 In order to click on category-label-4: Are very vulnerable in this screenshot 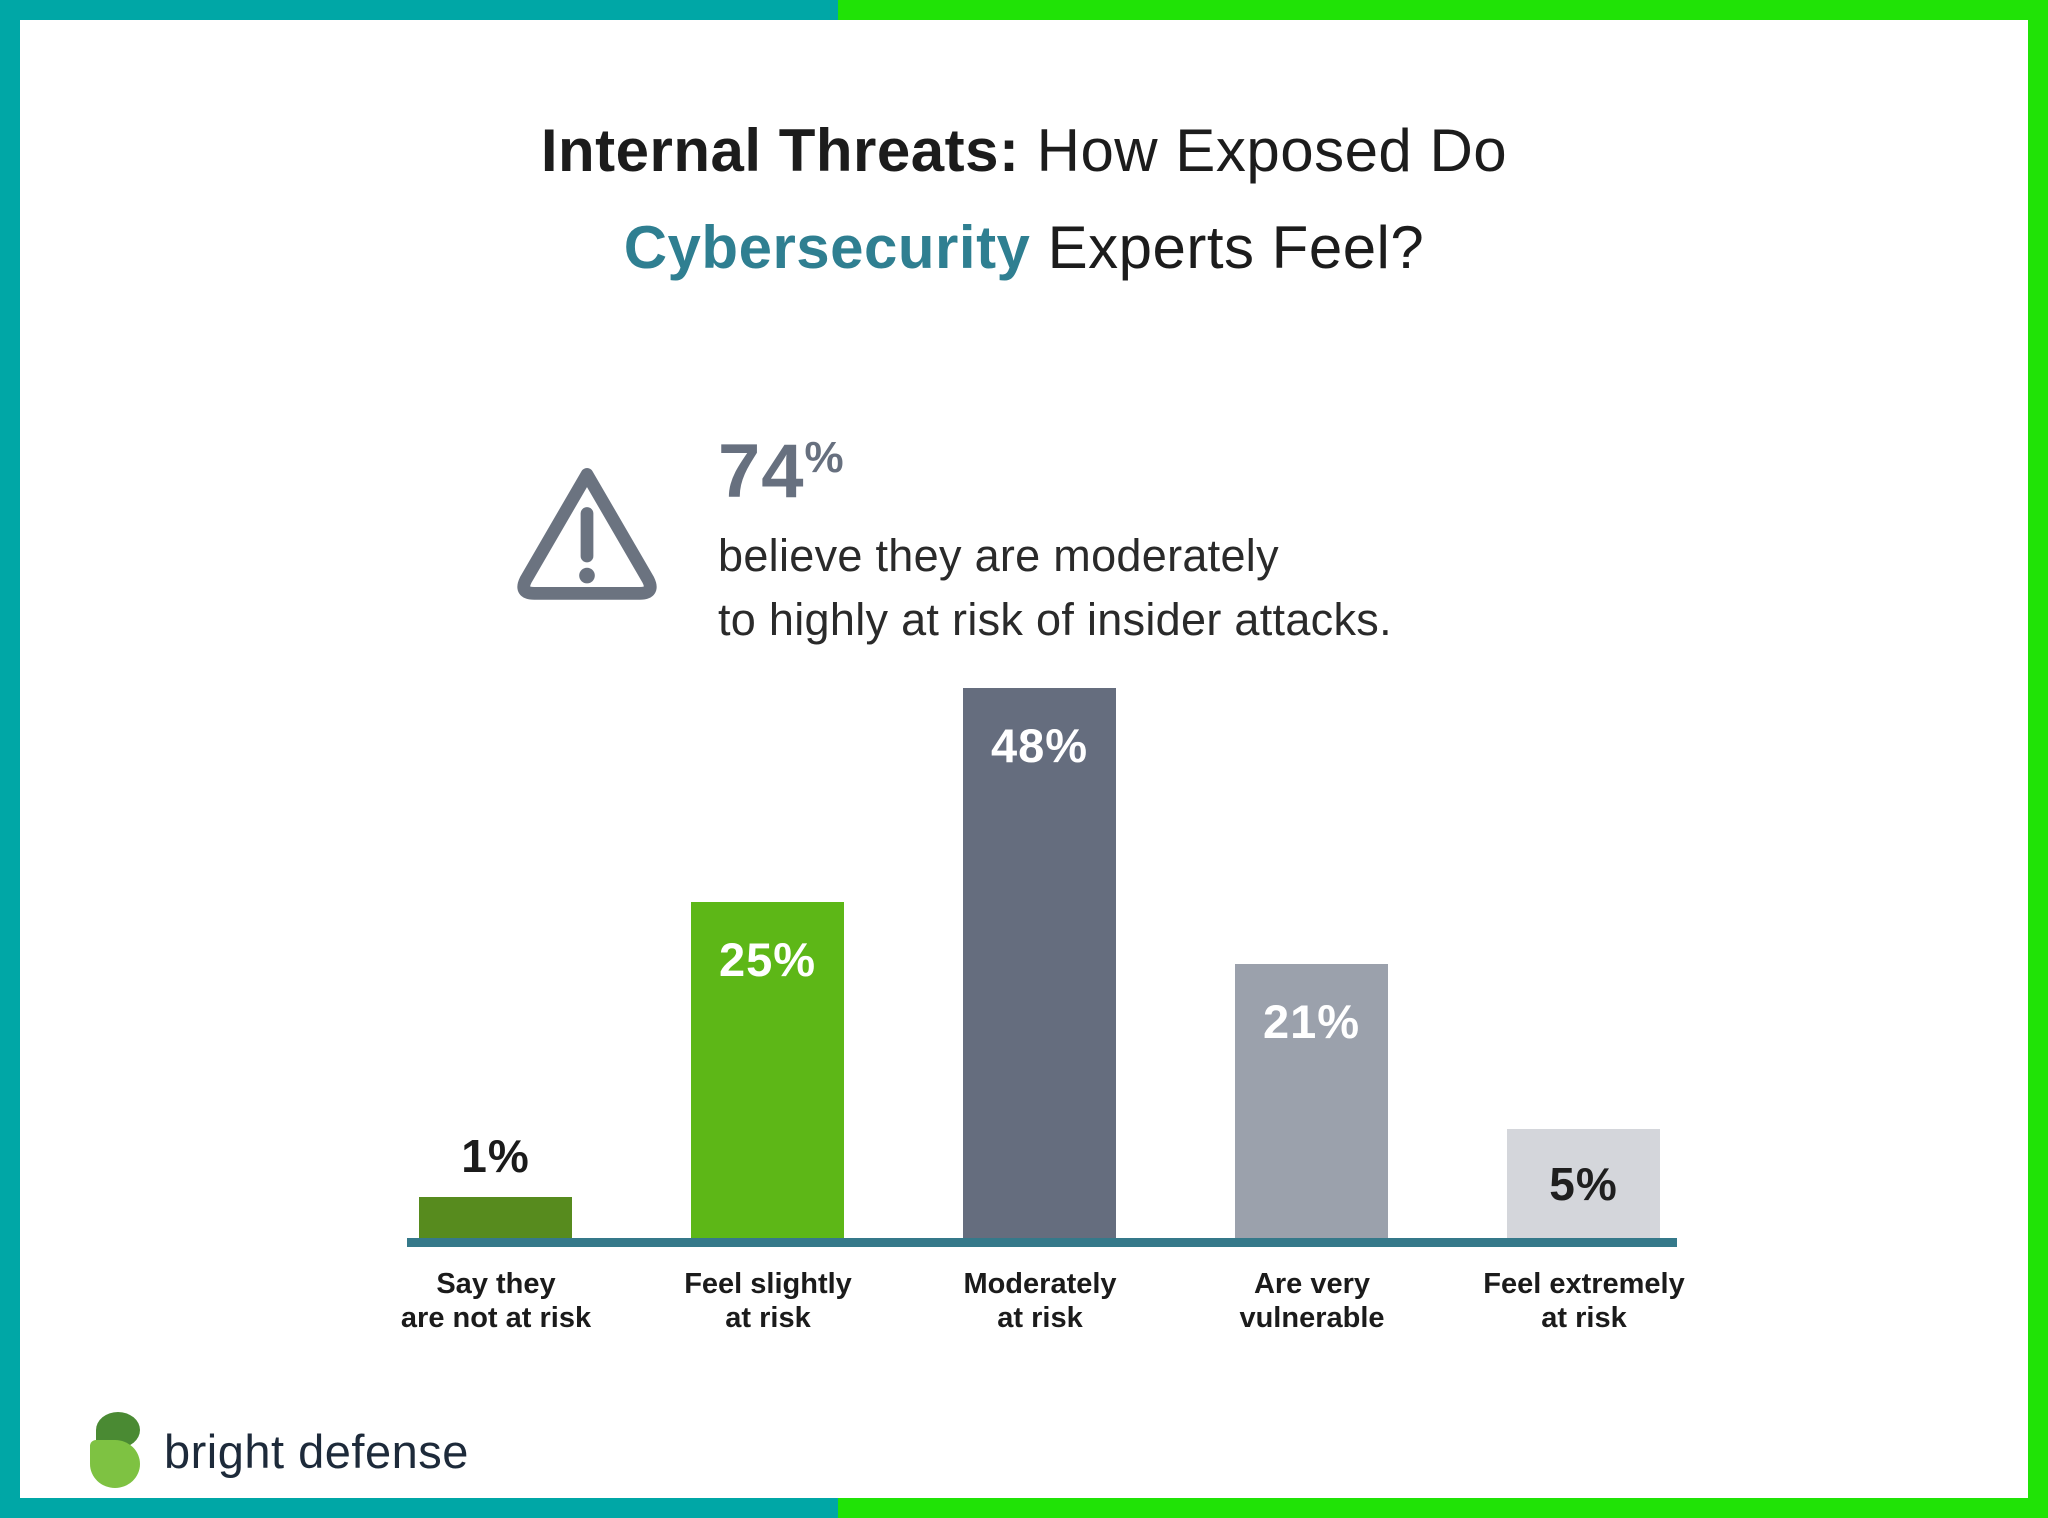, I will do `click(1312, 1301)`.